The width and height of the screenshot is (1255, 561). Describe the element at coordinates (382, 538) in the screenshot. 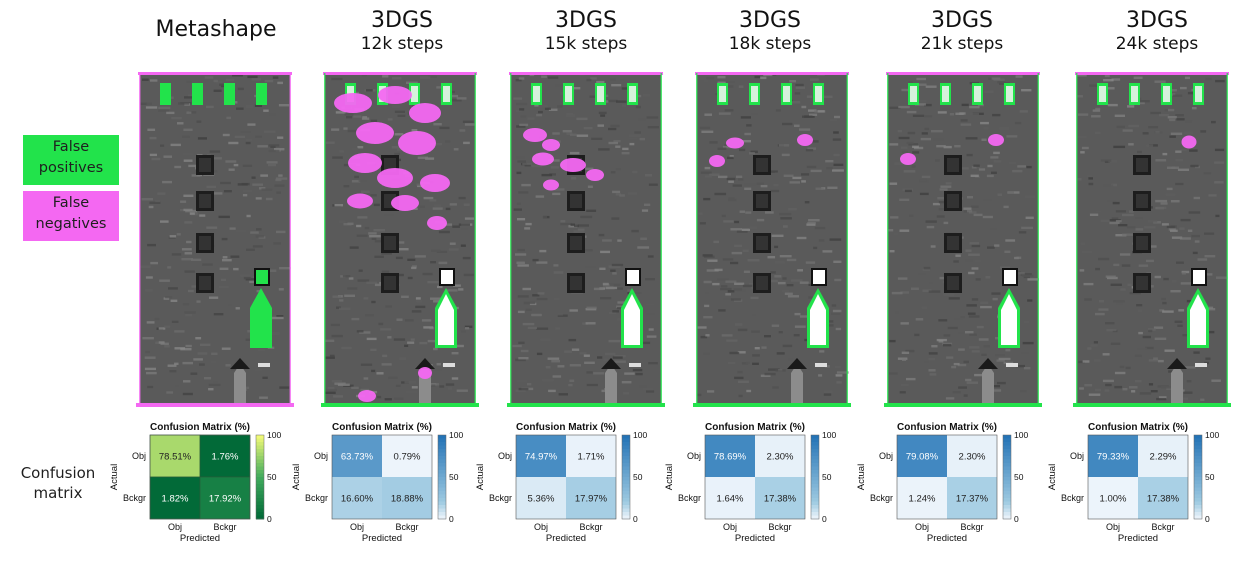

I see `cm-xlabel: Predicted` at that location.